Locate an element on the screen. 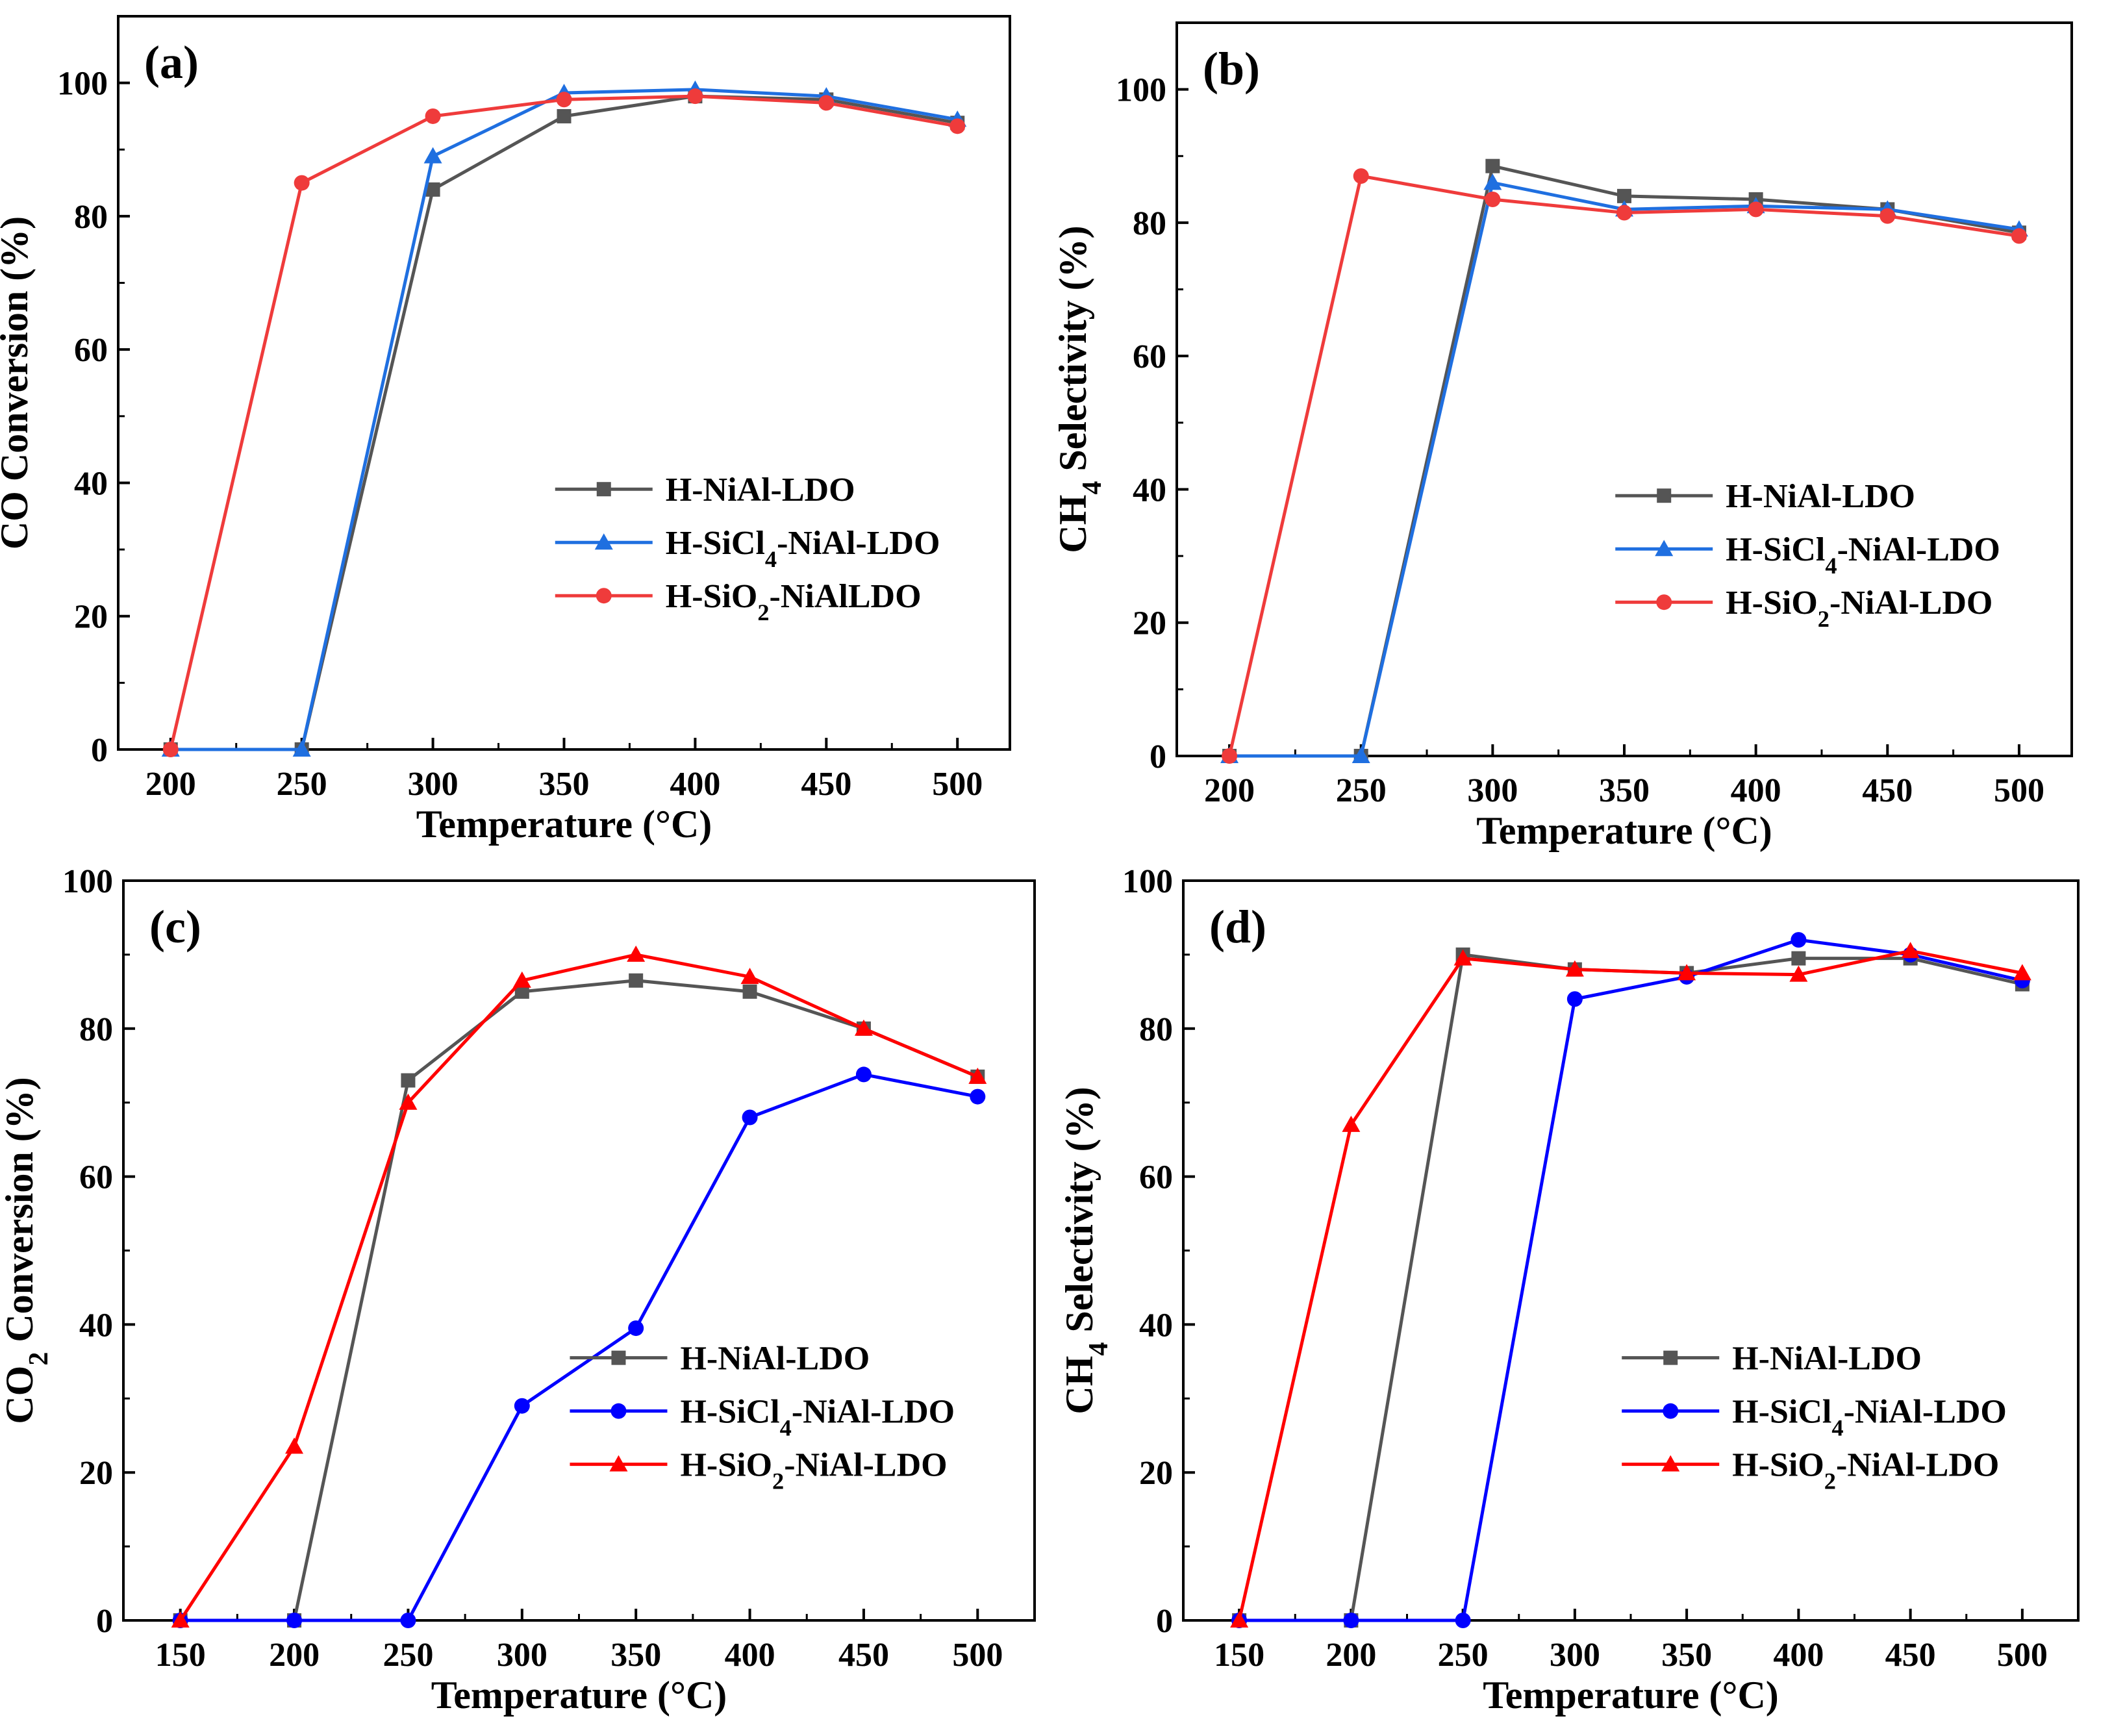 The height and width of the screenshot is (1736, 2112). series-H-SiO2-NiAl-LDO is located at coordinates (1630, 1285).